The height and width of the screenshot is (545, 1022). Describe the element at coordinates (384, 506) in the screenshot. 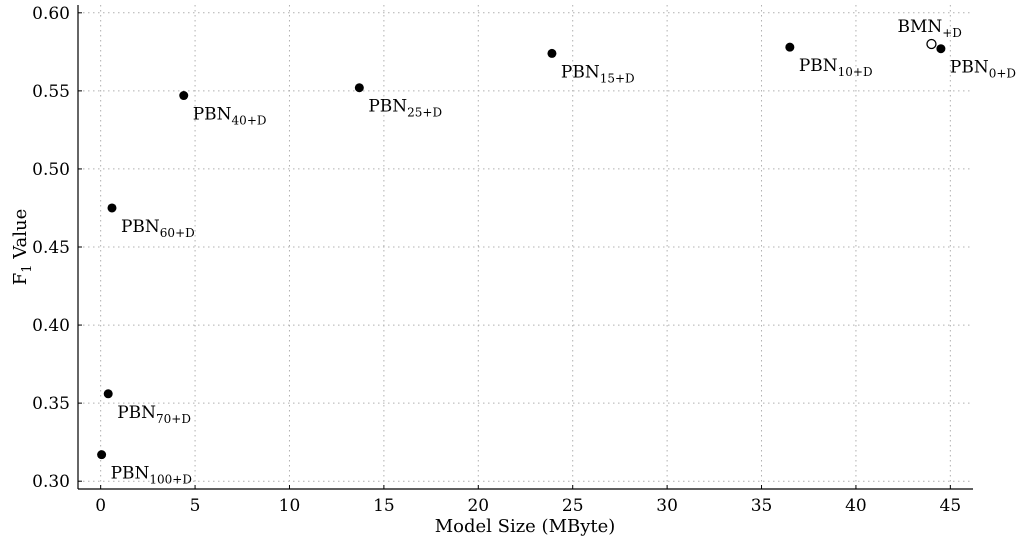

I see `x-tick-label: 15` at that location.